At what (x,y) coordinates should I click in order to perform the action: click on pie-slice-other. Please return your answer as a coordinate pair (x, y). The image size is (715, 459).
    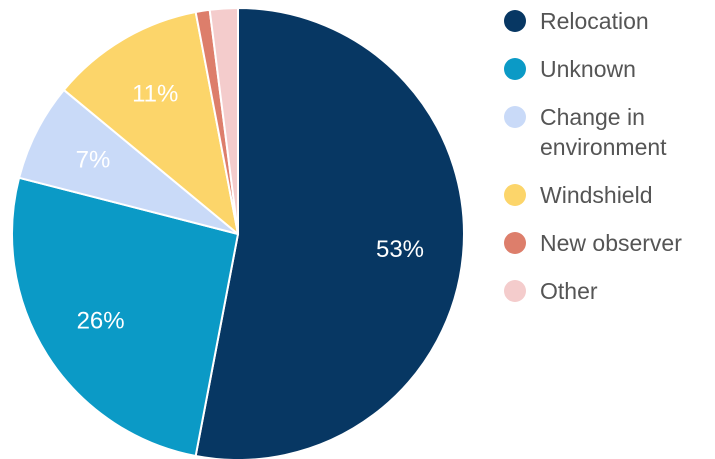
    Looking at the image, I should click on (223, 120).